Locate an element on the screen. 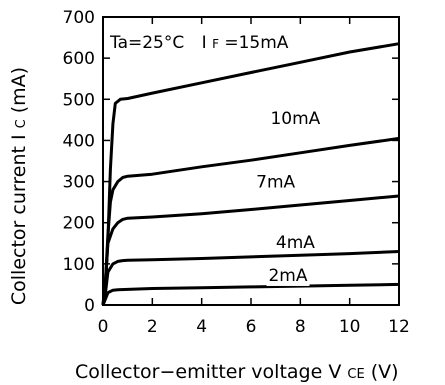 The image size is (445, 385). annotation-param-sub: F is located at coordinates (215, 44).